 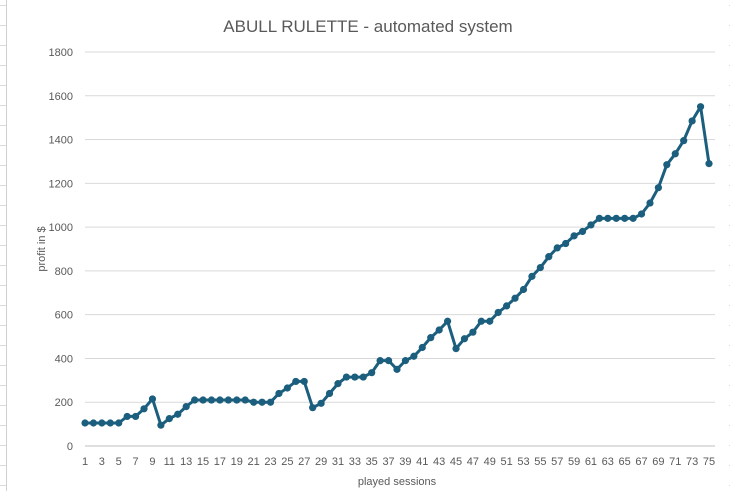 What do you see at coordinates (591, 462) in the screenshot?
I see `x-tick-label: 61` at bounding box center [591, 462].